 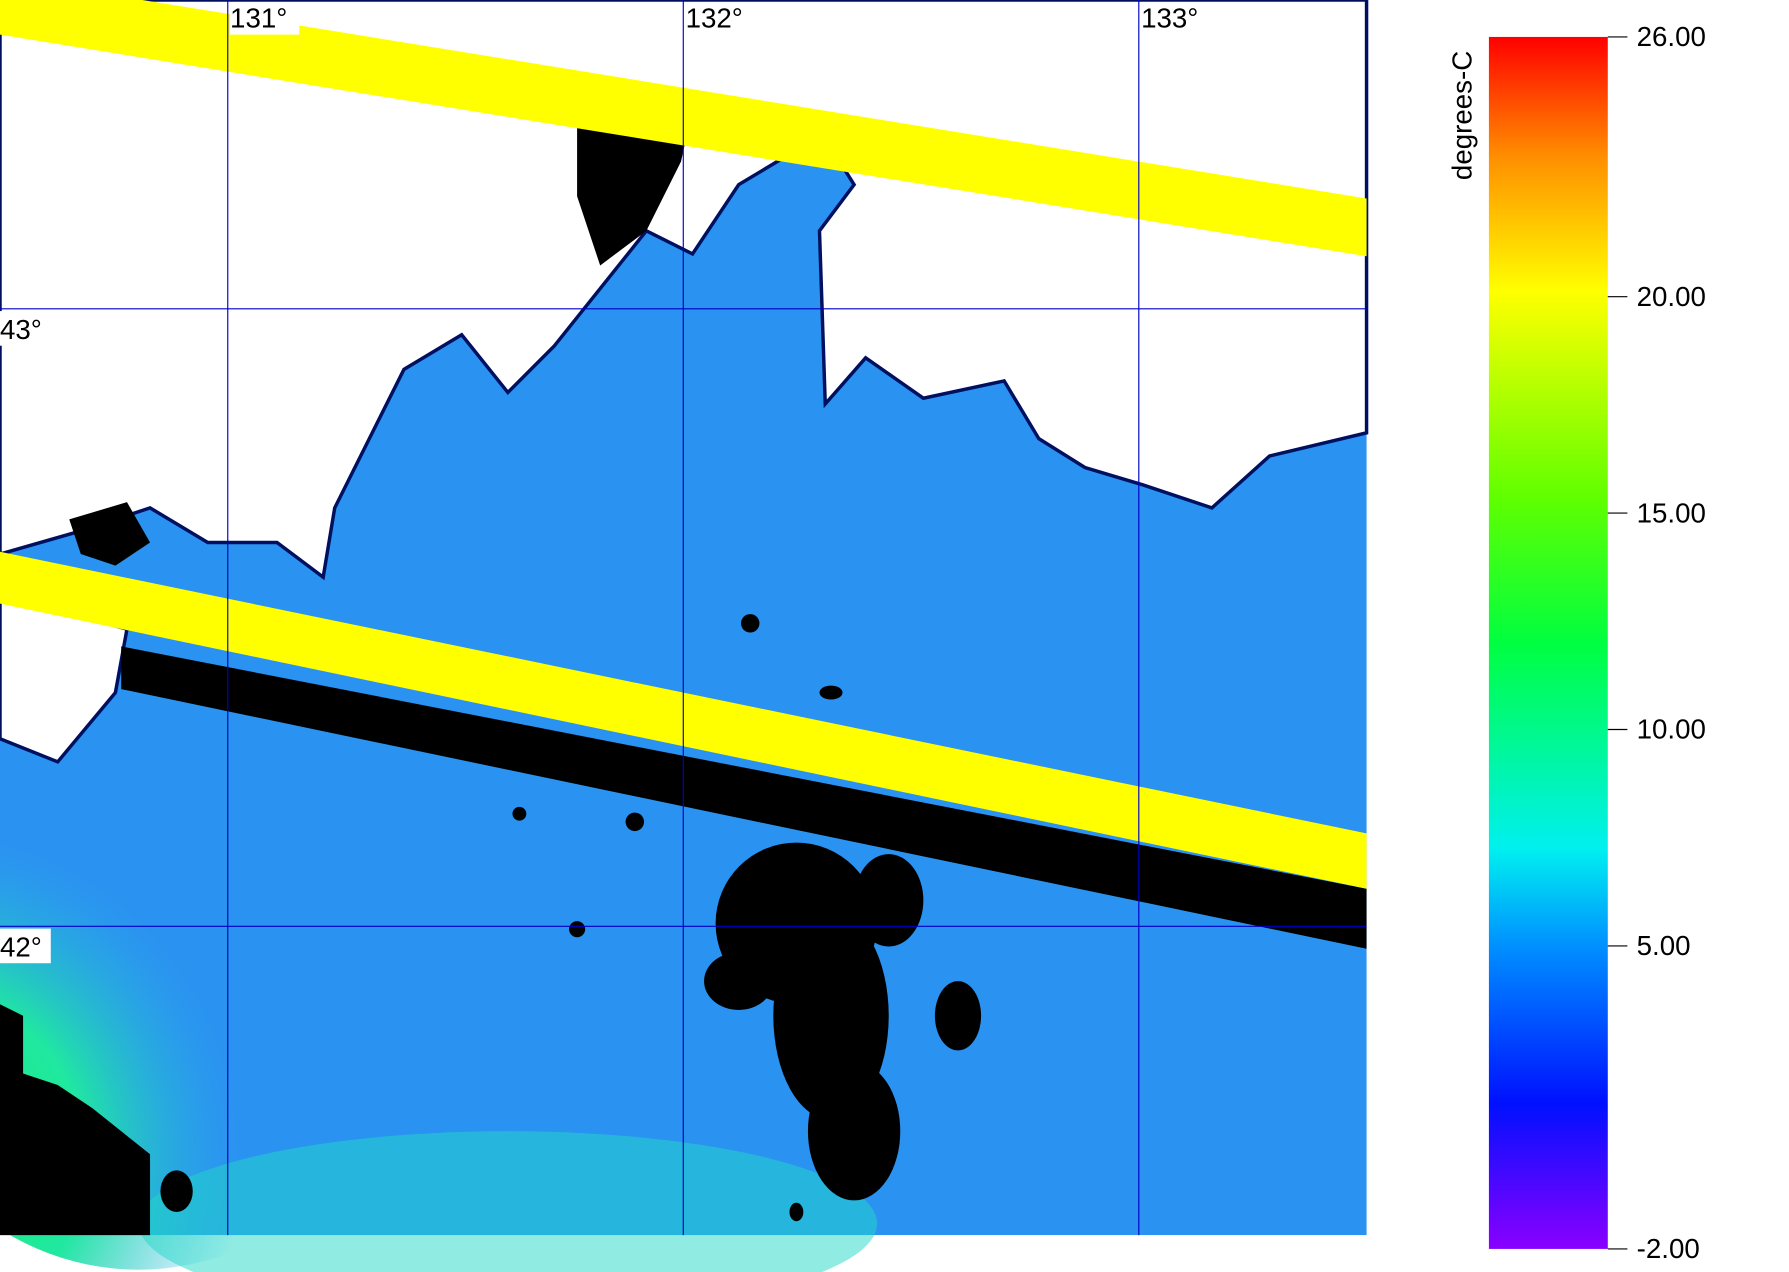 What do you see at coordinates (508, 1201) in the screenshot?
I see `warm-water` at bounding box center [508, 1201].